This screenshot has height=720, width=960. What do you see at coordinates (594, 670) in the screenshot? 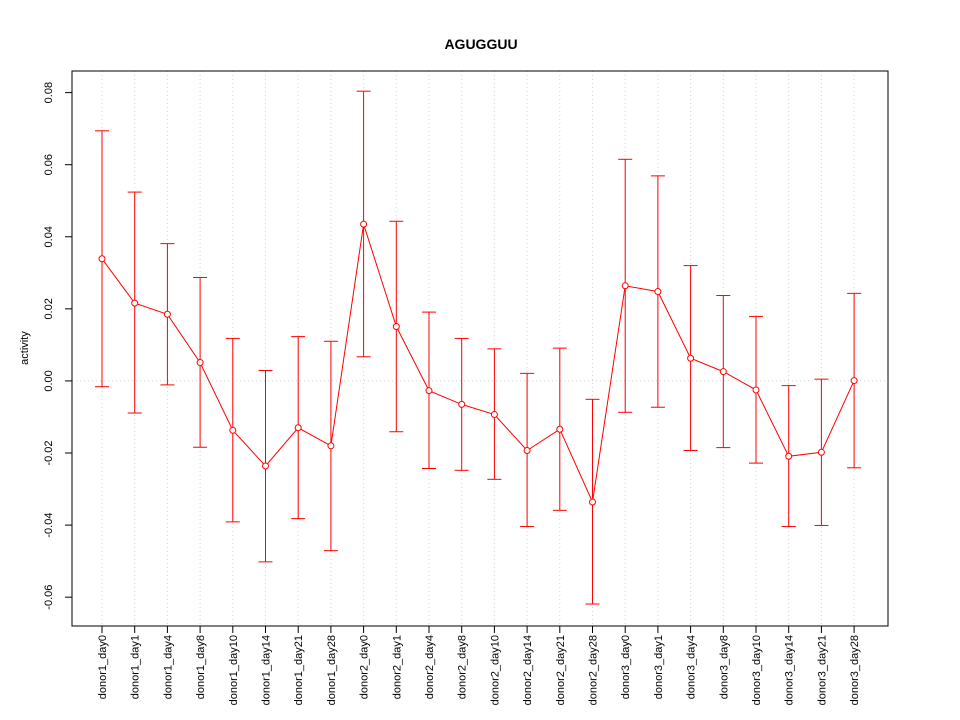
I see `x-tick-label: donor2_day28` at bounding box center [594, 670].